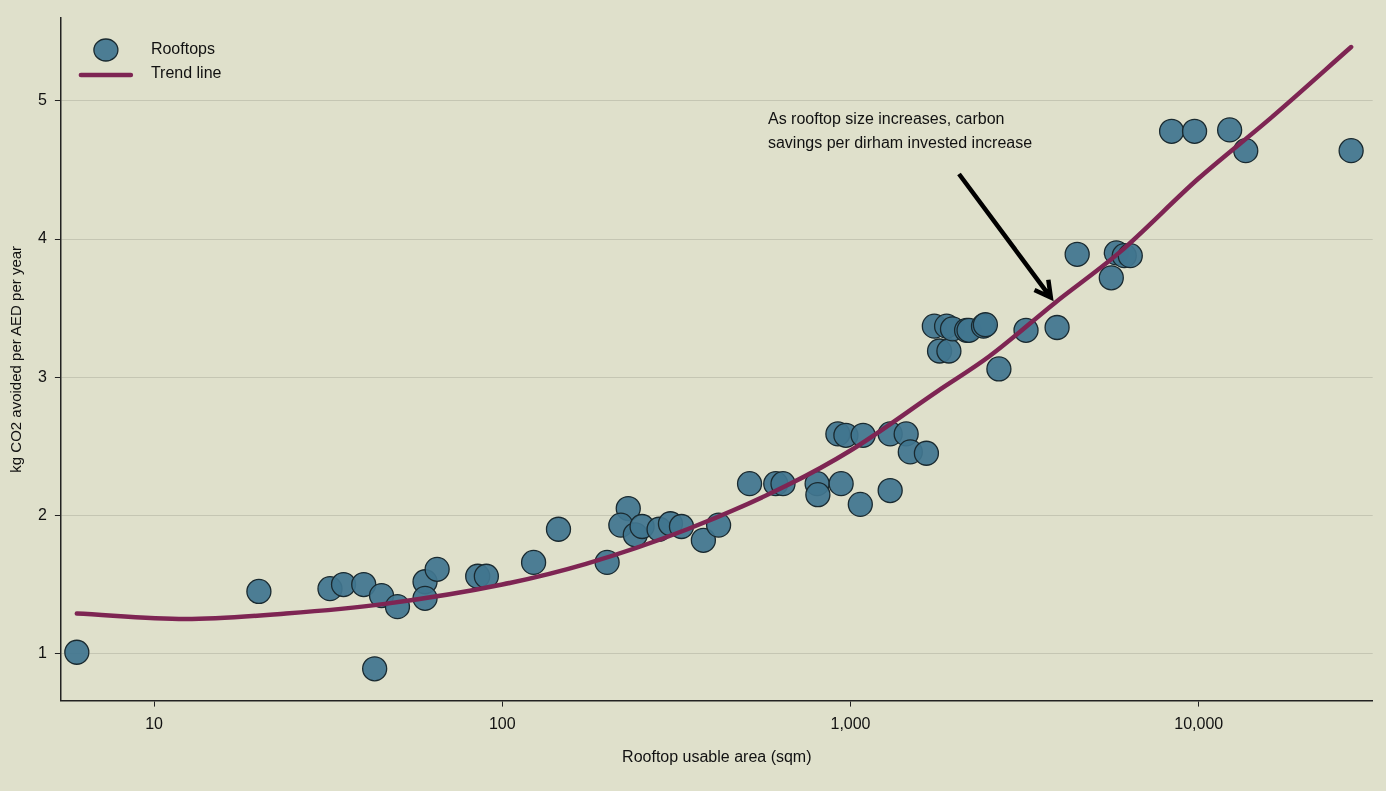  I want to click on x-tick-label: 100, so click(502, 723).